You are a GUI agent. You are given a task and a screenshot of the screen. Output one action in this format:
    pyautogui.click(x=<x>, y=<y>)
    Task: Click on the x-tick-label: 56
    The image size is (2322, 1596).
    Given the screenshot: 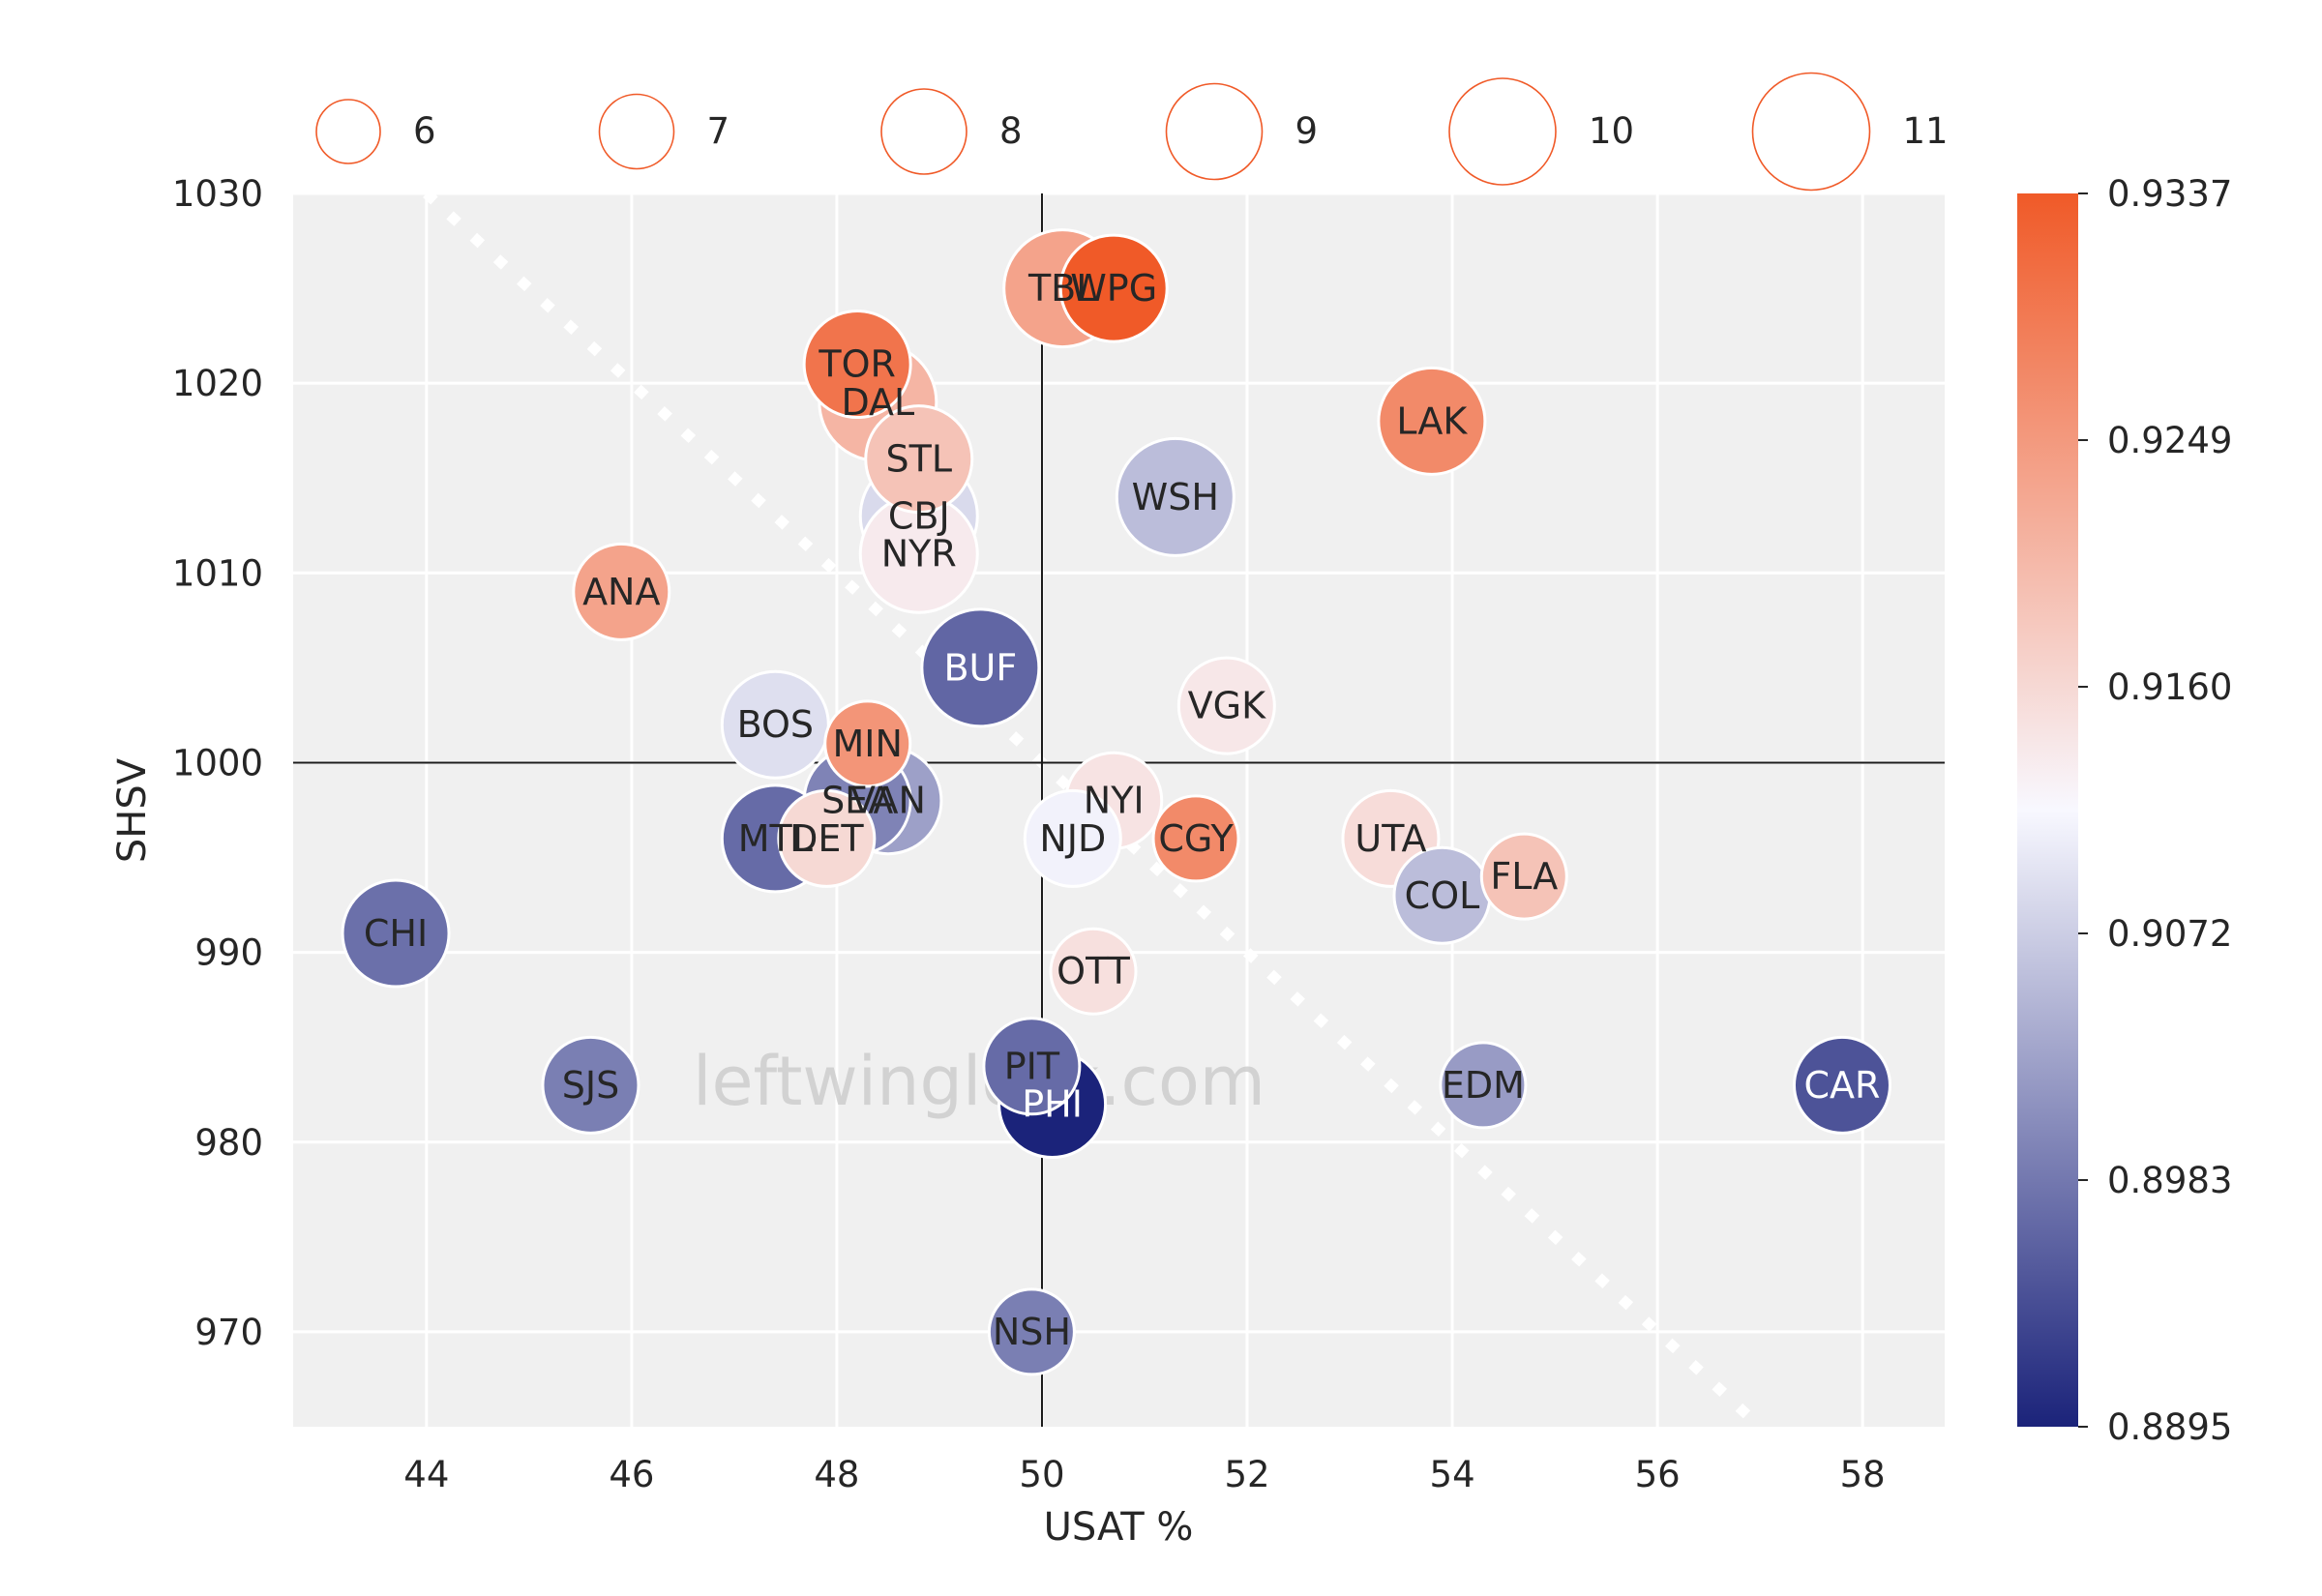 What is the action you would take?
    pyautogui.click(x=1658, y=1474)
    